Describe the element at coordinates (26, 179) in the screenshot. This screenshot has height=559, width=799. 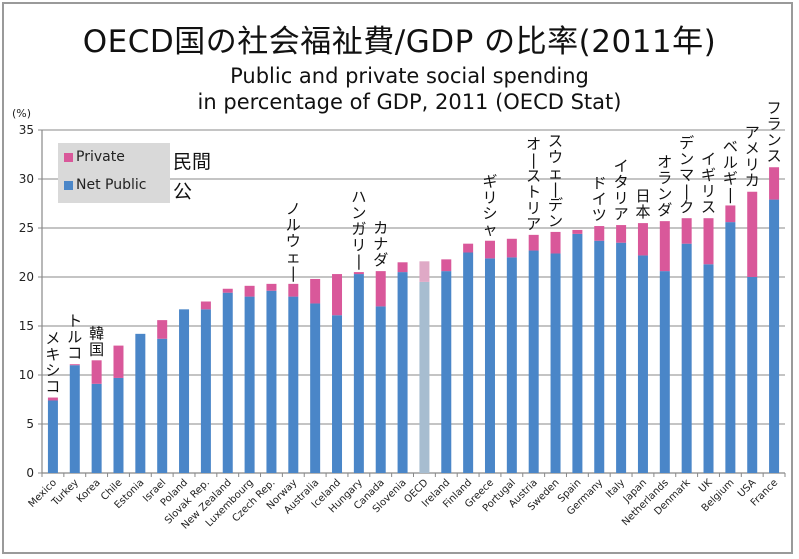
I see `y-tick-label: 30` at that location.